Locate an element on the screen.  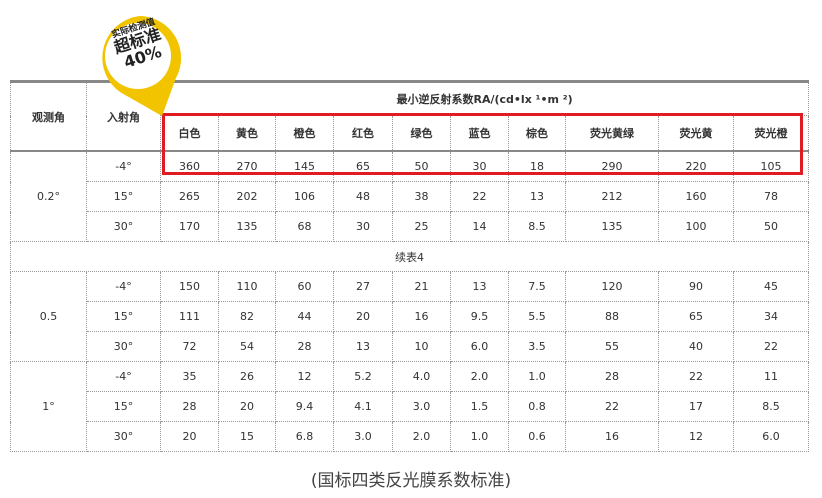
observe-angle-cell: 0.5 is located at coordinates (48, 316).